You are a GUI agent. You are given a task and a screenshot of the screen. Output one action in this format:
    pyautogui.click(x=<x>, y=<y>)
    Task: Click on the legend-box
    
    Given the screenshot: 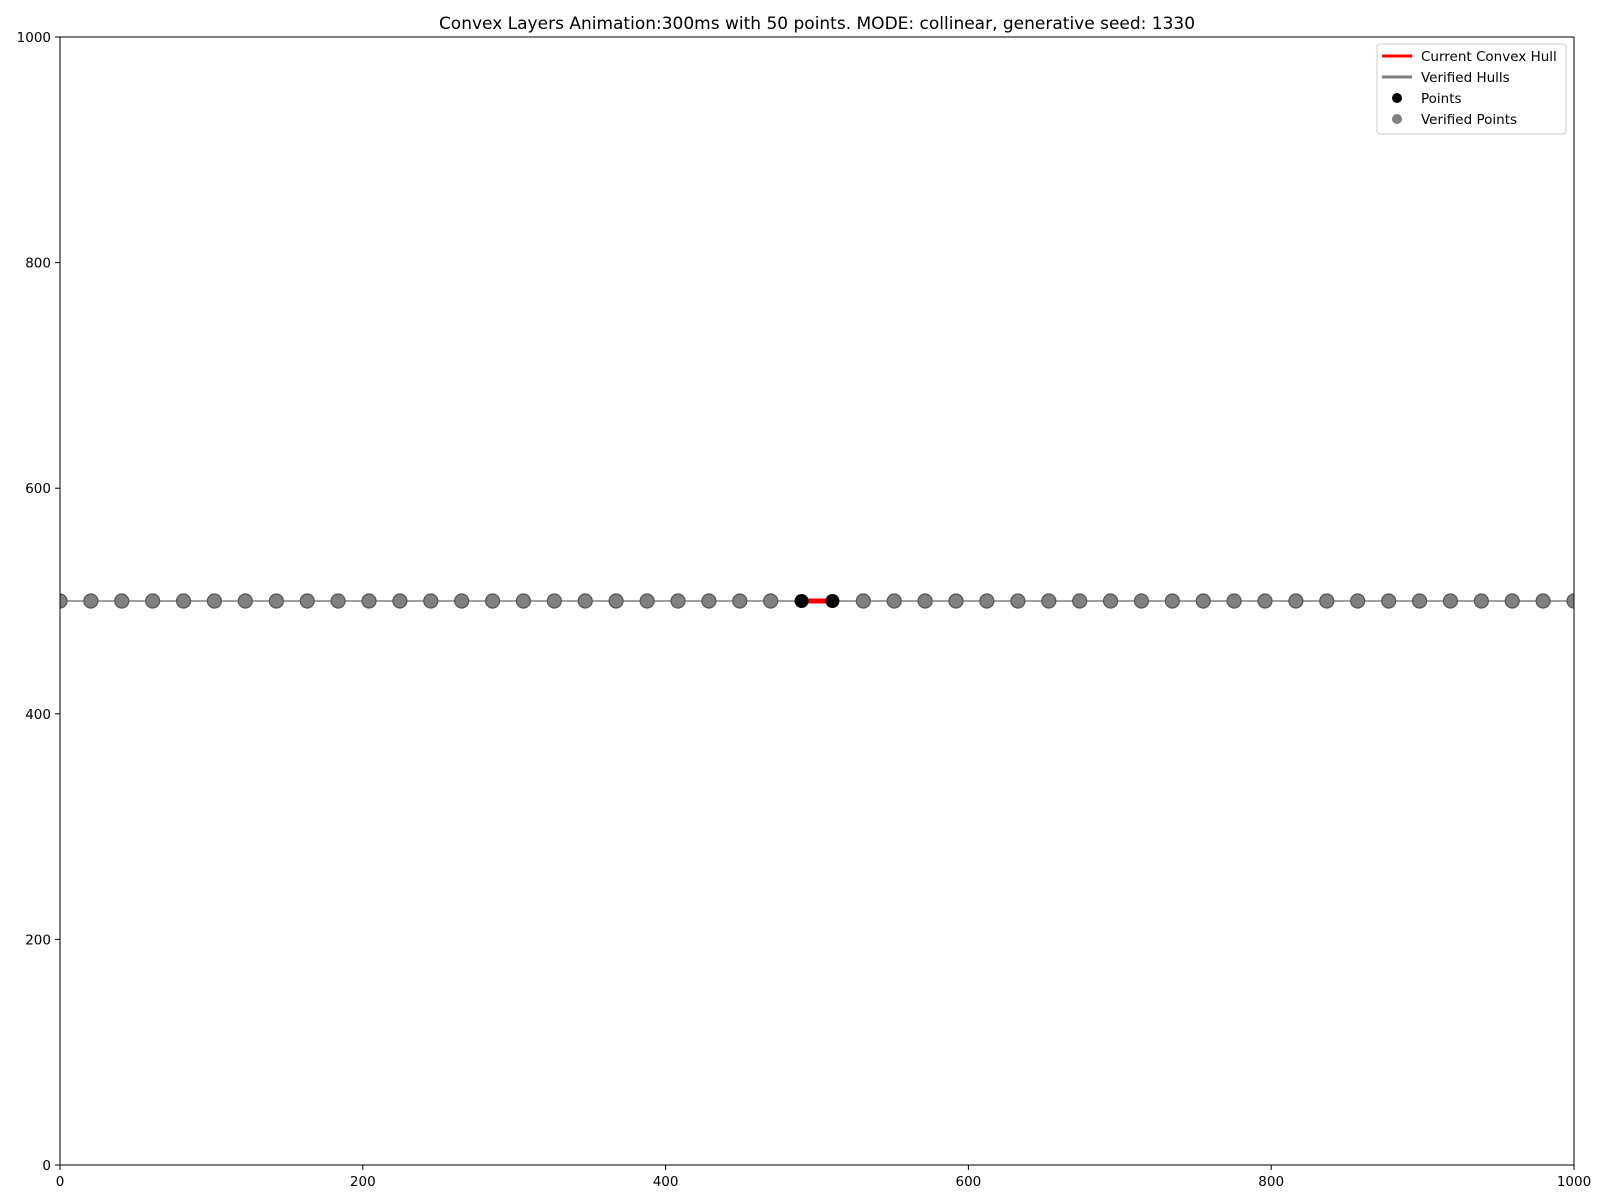 What is the action you would take?
    pyautogui.click(x=1471, y=89)
    